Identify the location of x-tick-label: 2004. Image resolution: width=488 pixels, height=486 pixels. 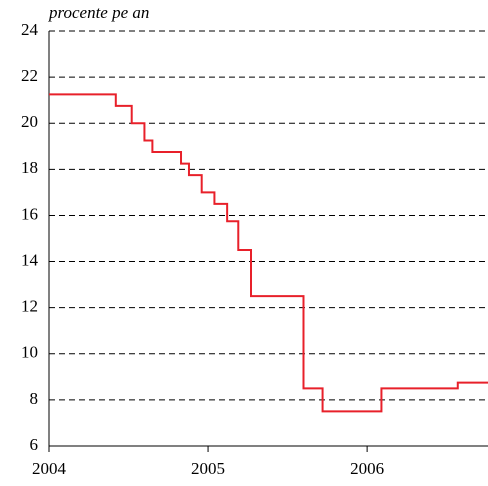
(49, 468).